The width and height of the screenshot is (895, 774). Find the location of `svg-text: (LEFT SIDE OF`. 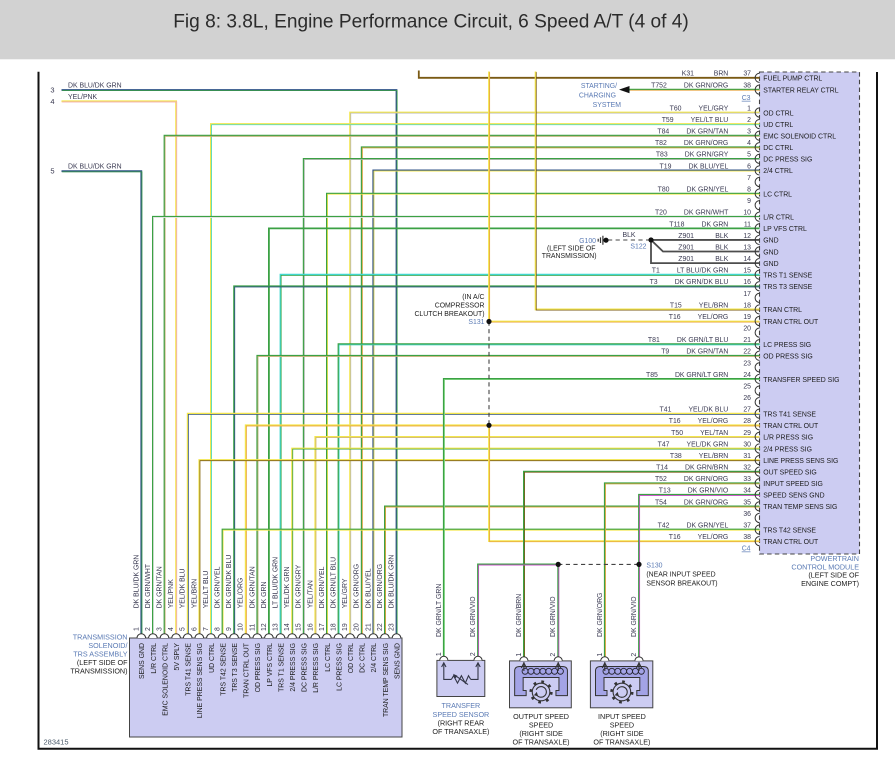

svg-text: (LEFT SIDE OF is located at coordinates (102, 662).